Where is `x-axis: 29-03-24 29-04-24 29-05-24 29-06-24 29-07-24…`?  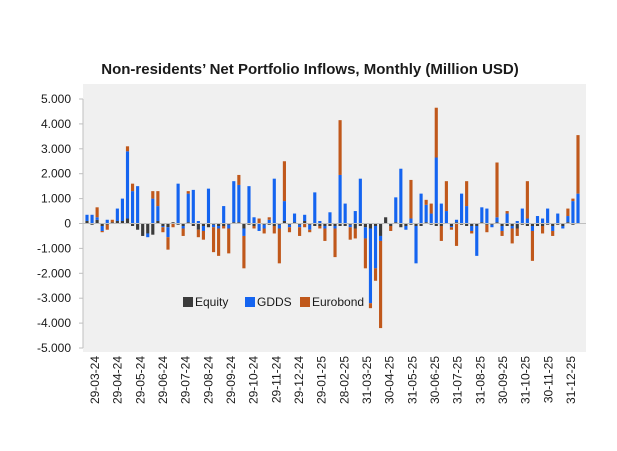
x-axis: 29-03-24 29-04-24 29-05-24 29-06-24 29-07-24… is located at coordinates (333, 380).